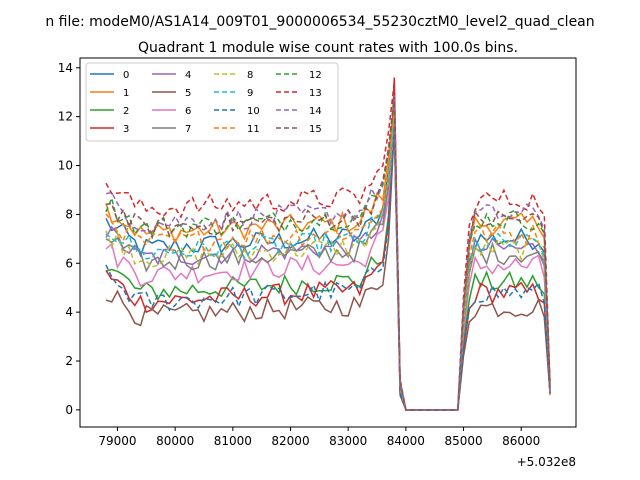  What do you see at coordinates (233, 441) in the screenshot?
I see `x-tick-label: 81000` at bounding box center [233, 441].